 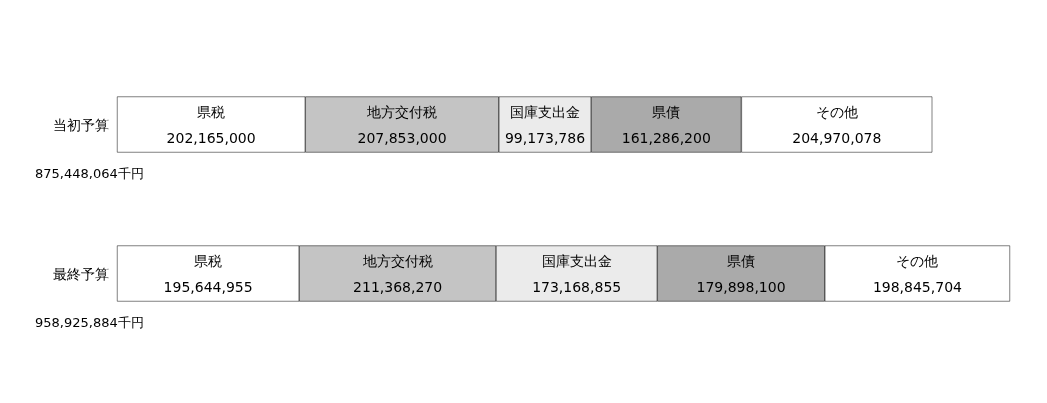 What do you see at coordinates (741, 286) in the screenshot?
I see `data-label: 179,898,100` at bounding box center [741, 286].